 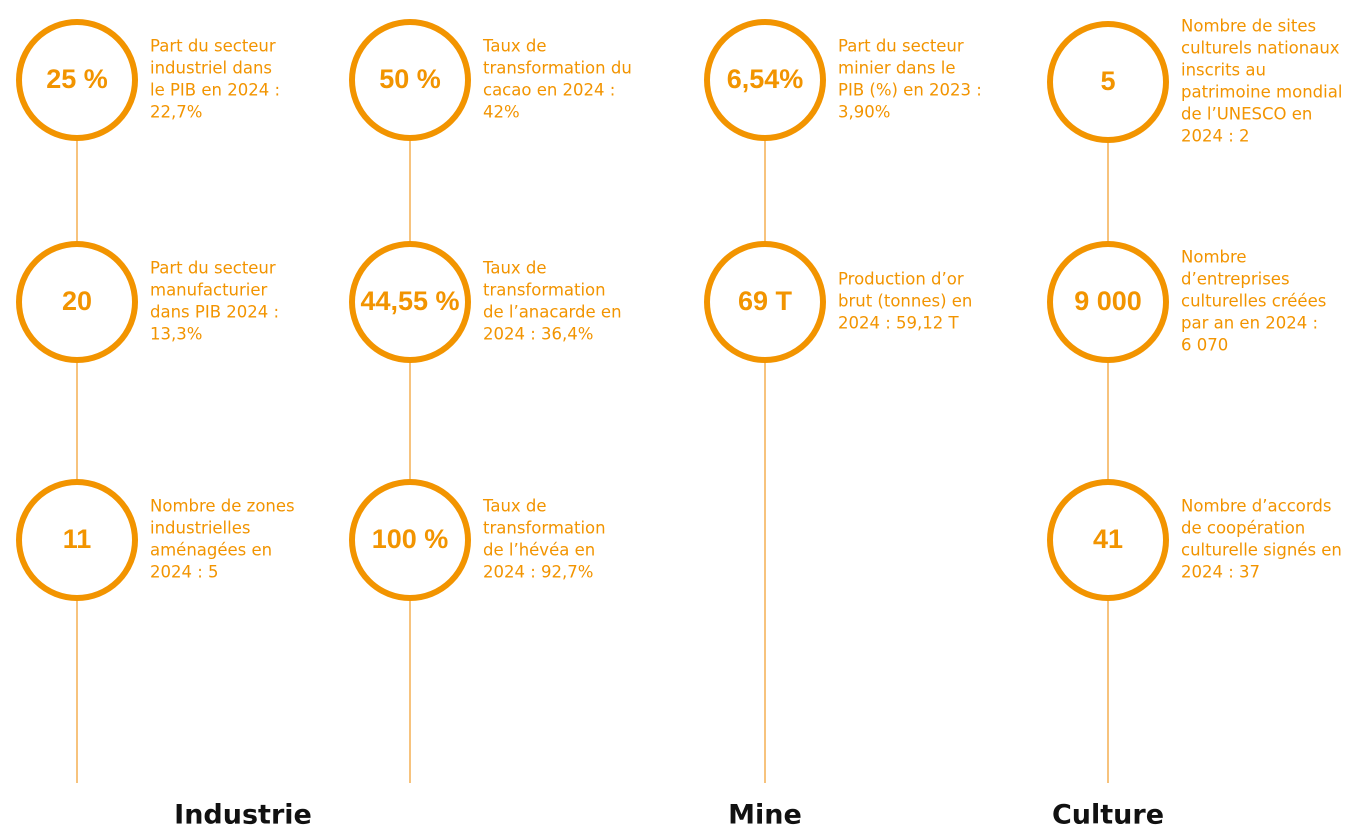 I want to click on description-line: 2024 : 92,7%, so click(x=538, y=572).